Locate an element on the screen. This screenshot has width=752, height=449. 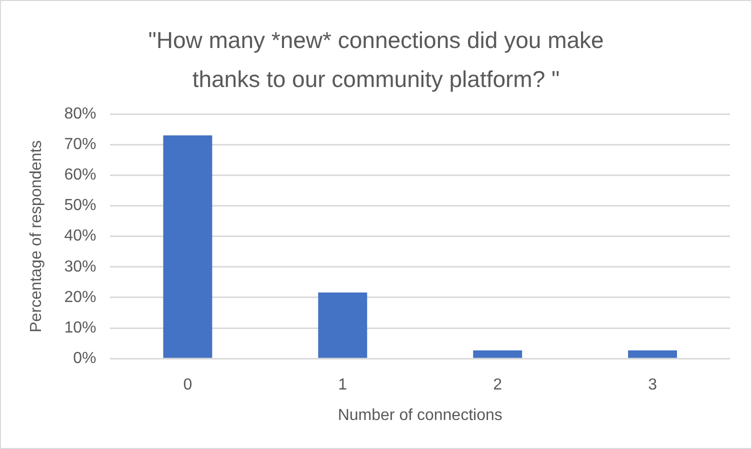
y-tick-label: 0% is located at coordinates (84, 359).